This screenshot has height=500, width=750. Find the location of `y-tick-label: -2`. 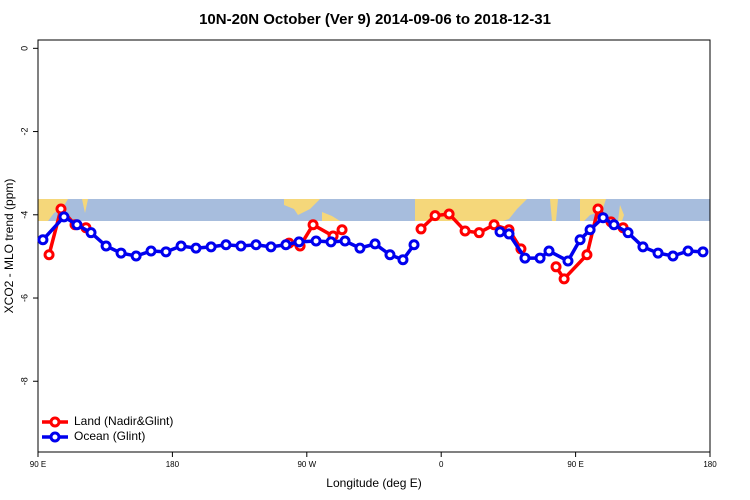

y-tick-label: -2 is located at coordinates (24, 132).